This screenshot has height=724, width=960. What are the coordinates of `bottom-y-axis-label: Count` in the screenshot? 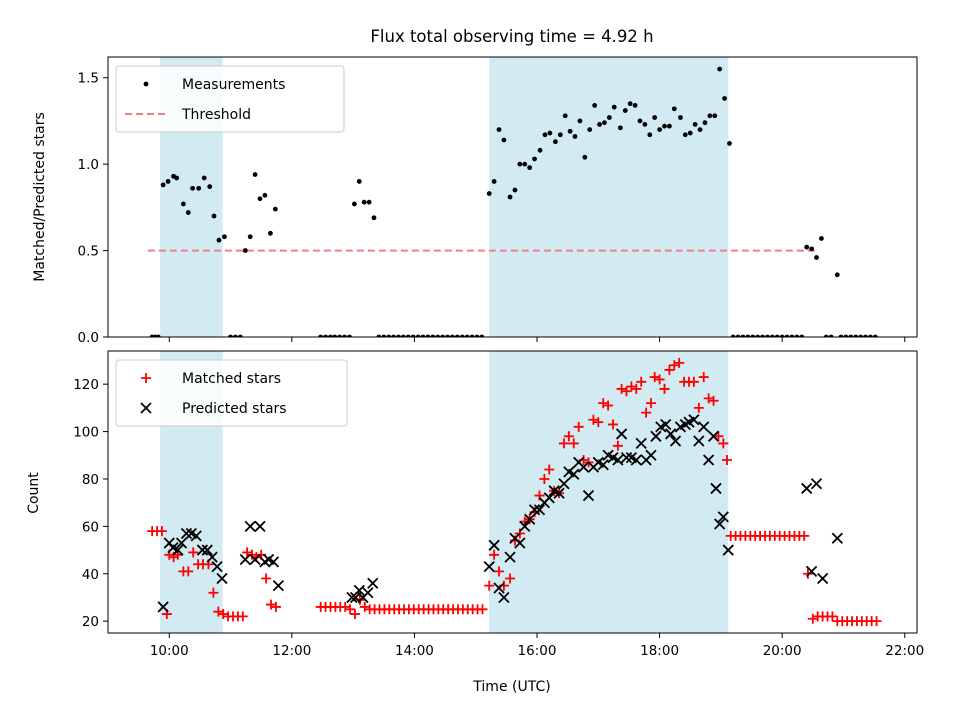 It's located at (34, 493).